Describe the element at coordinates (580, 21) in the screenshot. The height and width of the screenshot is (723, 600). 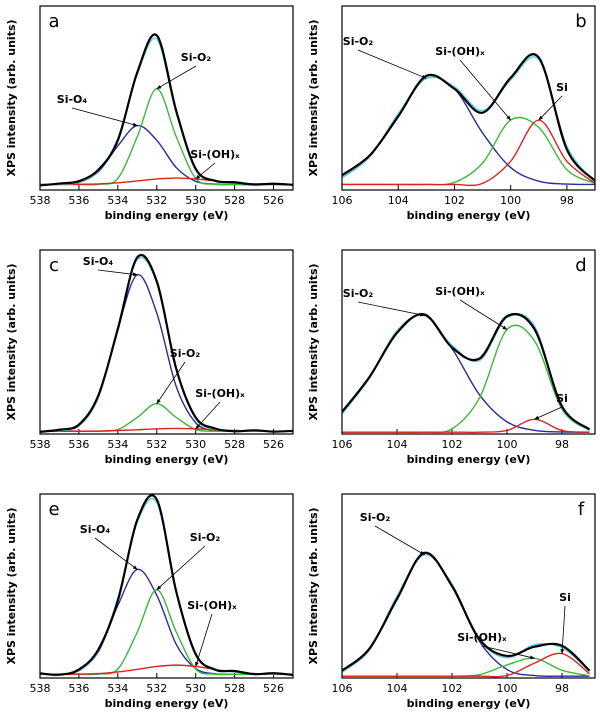
I see `panel-letter: b` at that location.